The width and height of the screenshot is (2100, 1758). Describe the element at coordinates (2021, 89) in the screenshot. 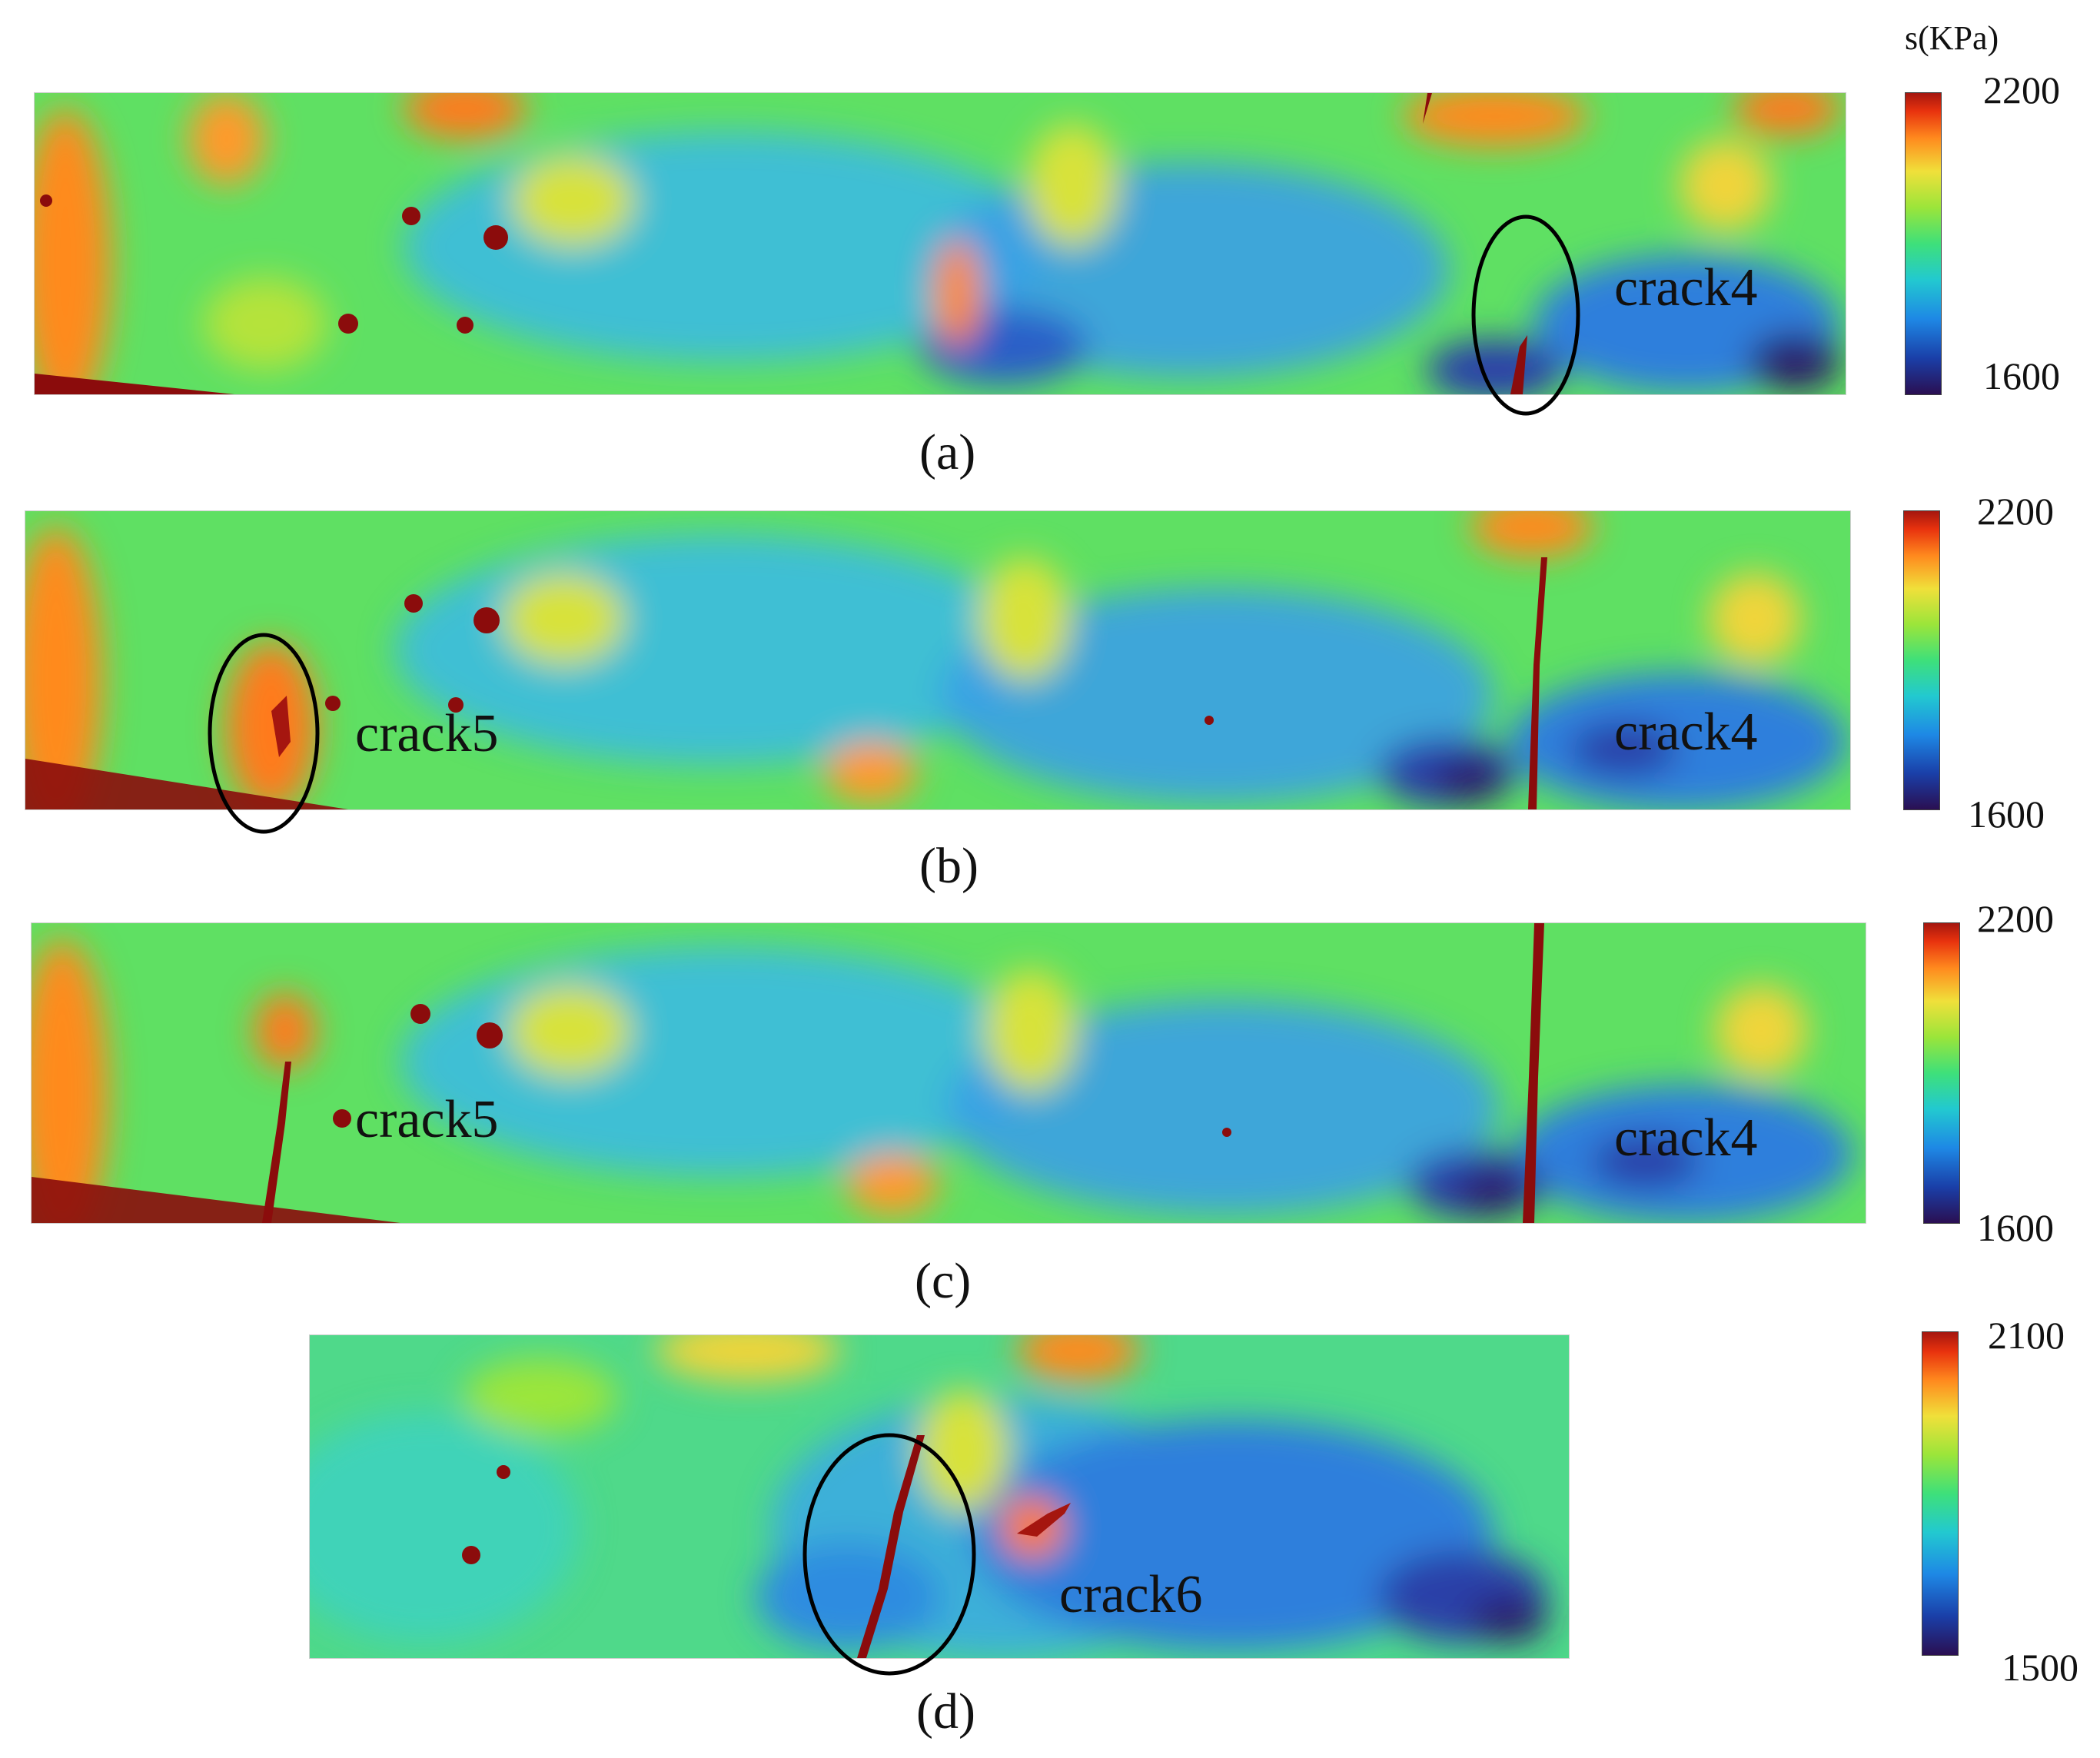

I see `colorbar-a-max: 2200` at that location.